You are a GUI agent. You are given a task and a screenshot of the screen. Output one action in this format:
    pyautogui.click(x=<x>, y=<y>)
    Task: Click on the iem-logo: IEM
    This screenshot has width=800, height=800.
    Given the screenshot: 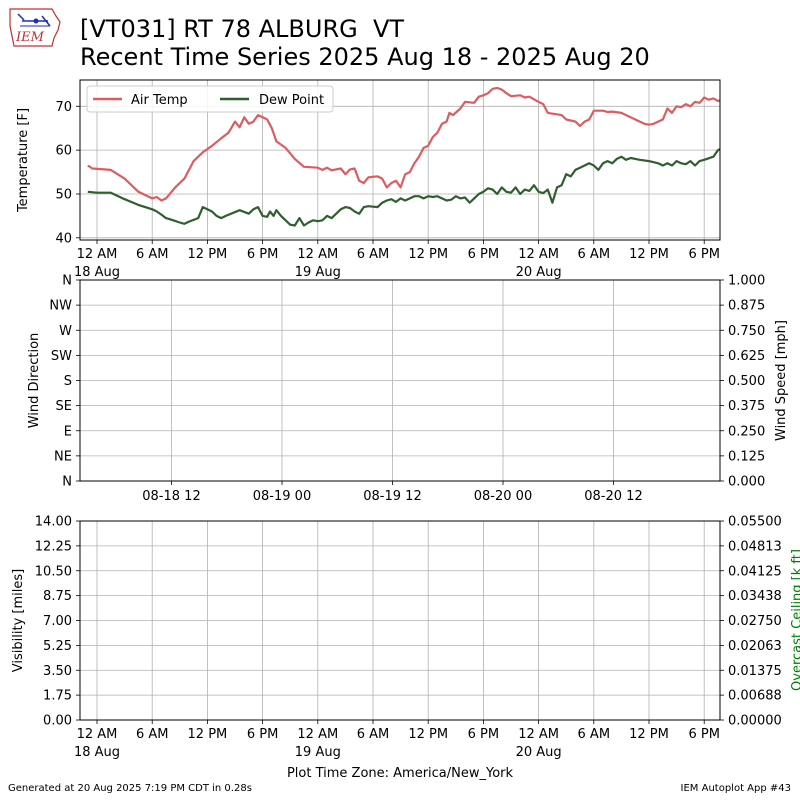 What is the action you would take?
    pyautogui.click(x=35, y=27)
    